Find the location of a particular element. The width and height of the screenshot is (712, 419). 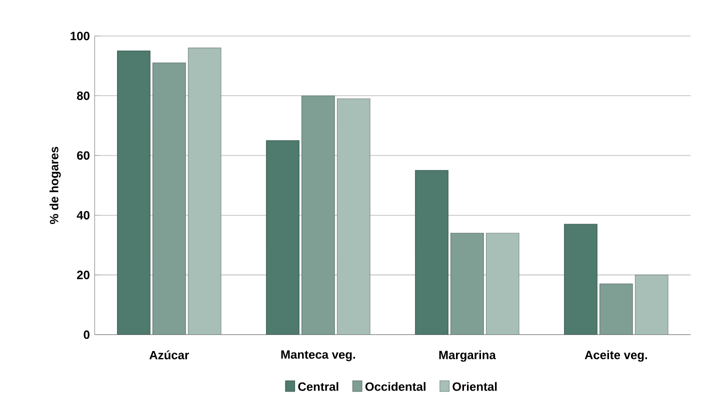

x-tick-label: Manteca veg. is located at coordinates (318, 356).